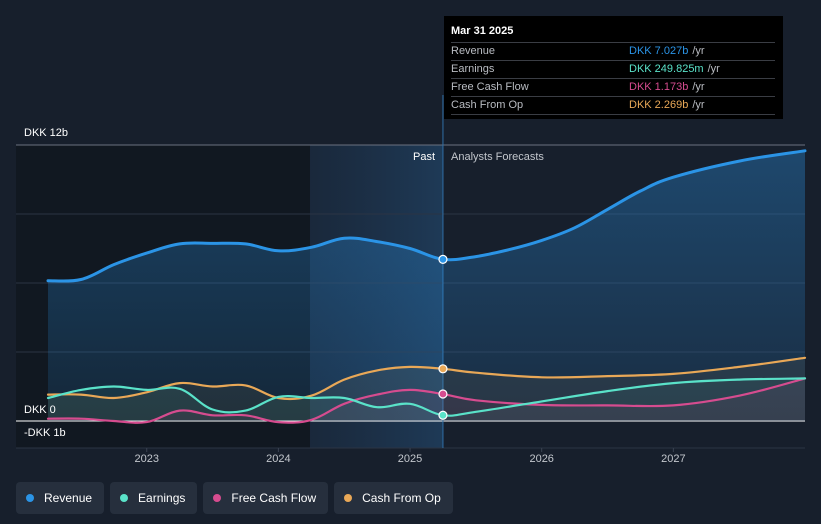  Describe the element at coordinates (426, 397) in the screenshot. I see `earnings-line` at that location.